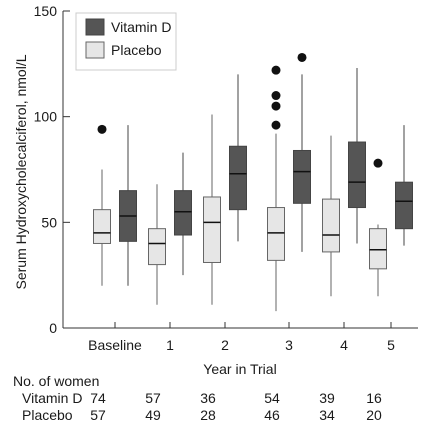 This screenshot has width=428, height=424. I want to click on counts-cell: 34, so click(327, 415).